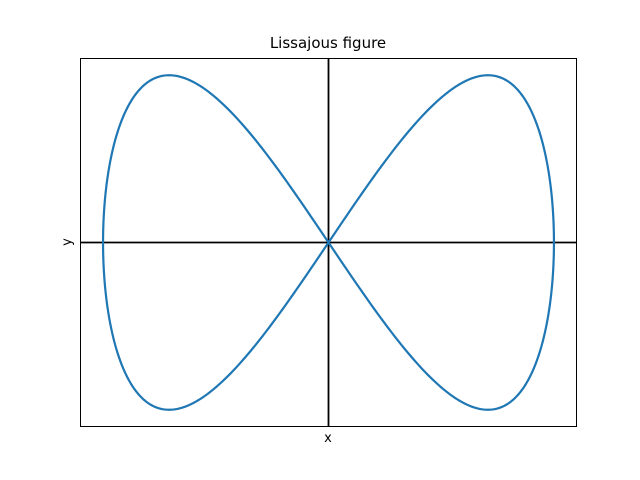  Describe the element at coordinates (328, 438) in the screenshot. I see `x-axis-label: x` at that location.